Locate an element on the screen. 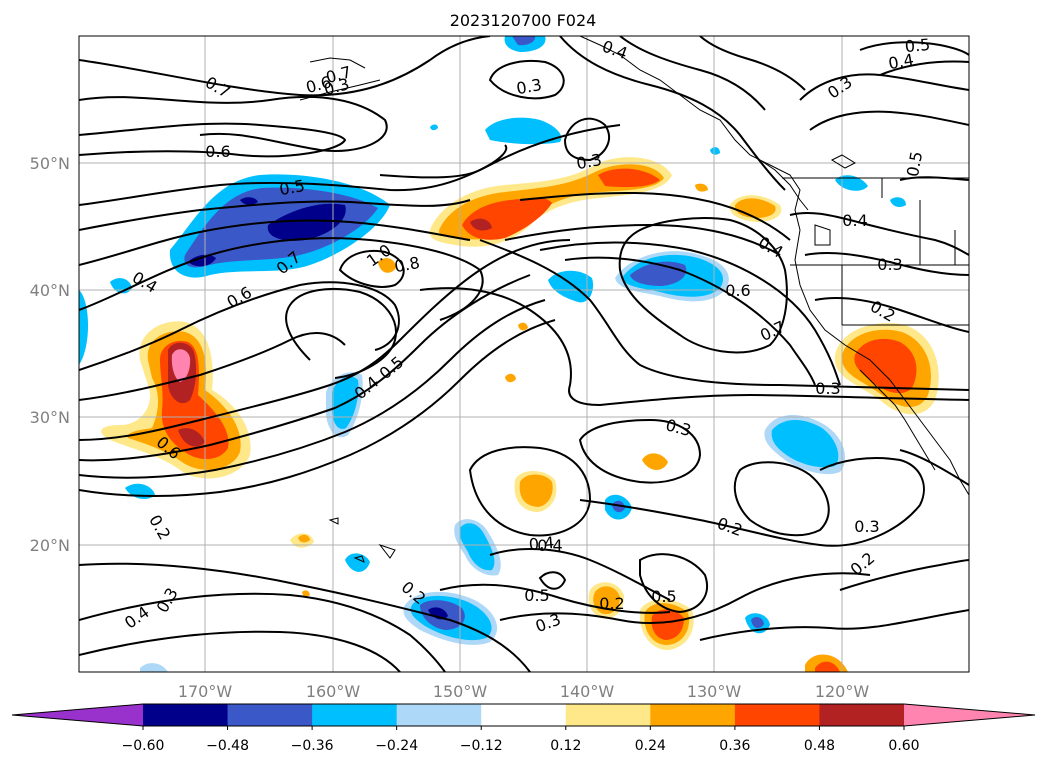  colorbar-tick-label: 0.48 is located at coordinates (819, 746).